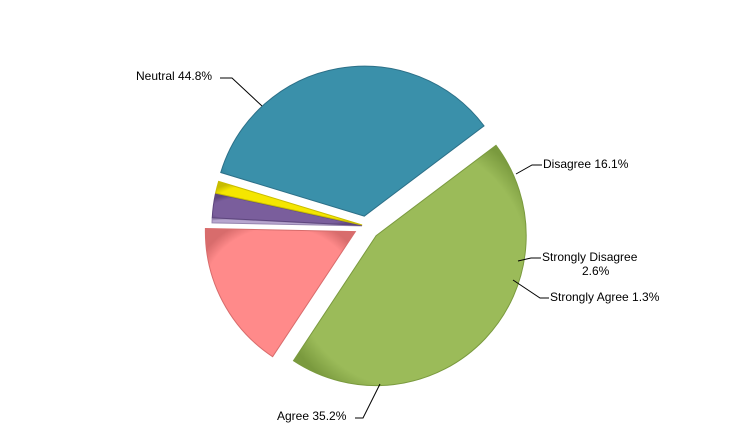 The image size is (737, 425). What do you see at coordinates (280, 293) in the screenshot?
I see `pie-slice-disagree` at bounding box center [280, 293].